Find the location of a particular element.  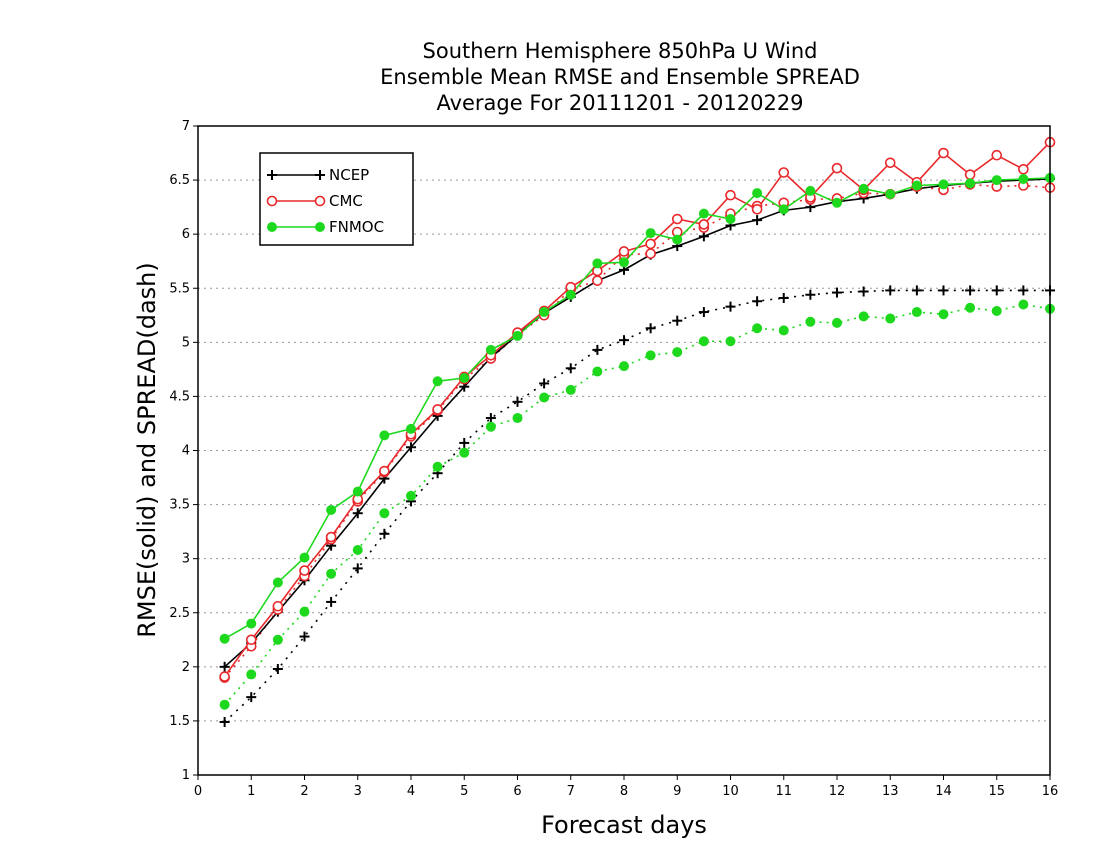

y-axis-title: RMSE(solid) and SPREAD(dash) is located at coordinates (147, 450).